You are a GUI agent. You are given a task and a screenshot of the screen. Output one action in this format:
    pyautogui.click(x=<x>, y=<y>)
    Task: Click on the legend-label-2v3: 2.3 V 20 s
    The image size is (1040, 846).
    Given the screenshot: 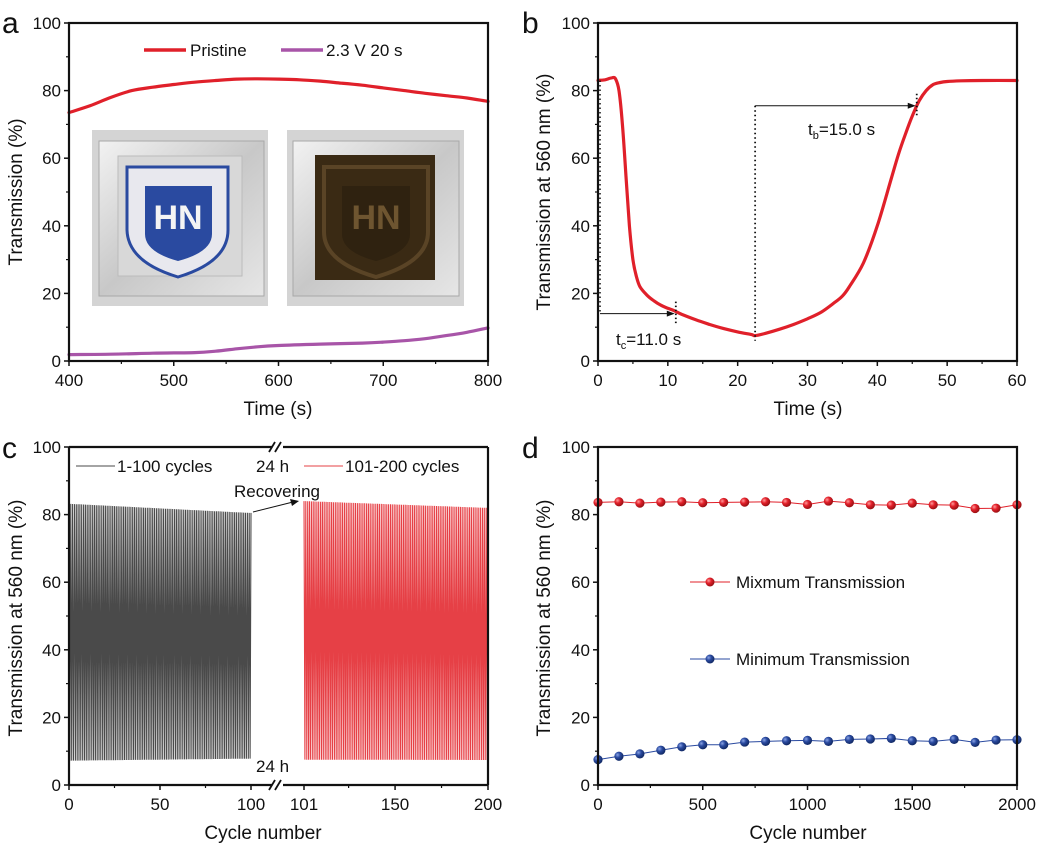 What is the action you would take?
    pyautogui.click(x=364, y=50)
    